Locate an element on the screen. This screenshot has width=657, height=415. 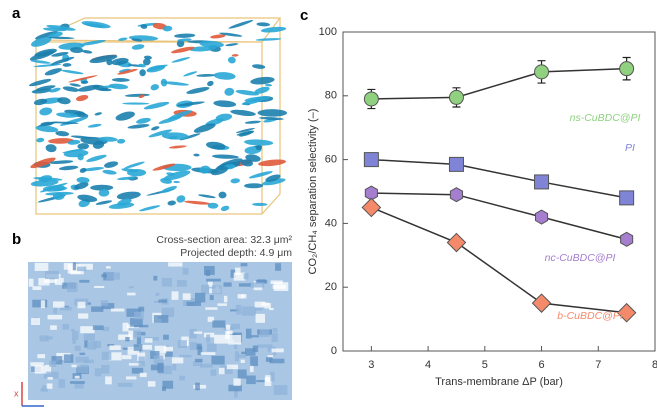
y-tick-label: 100 is located at coordinates (328, 32).